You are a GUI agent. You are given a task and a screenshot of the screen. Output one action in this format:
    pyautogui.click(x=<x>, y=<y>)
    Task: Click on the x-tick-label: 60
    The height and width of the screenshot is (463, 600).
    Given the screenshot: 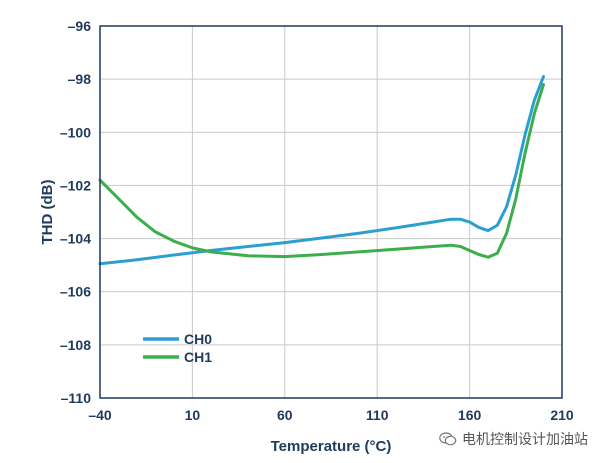 What is the action you would take?
    pyautogui.click(x=285, y=415)
    